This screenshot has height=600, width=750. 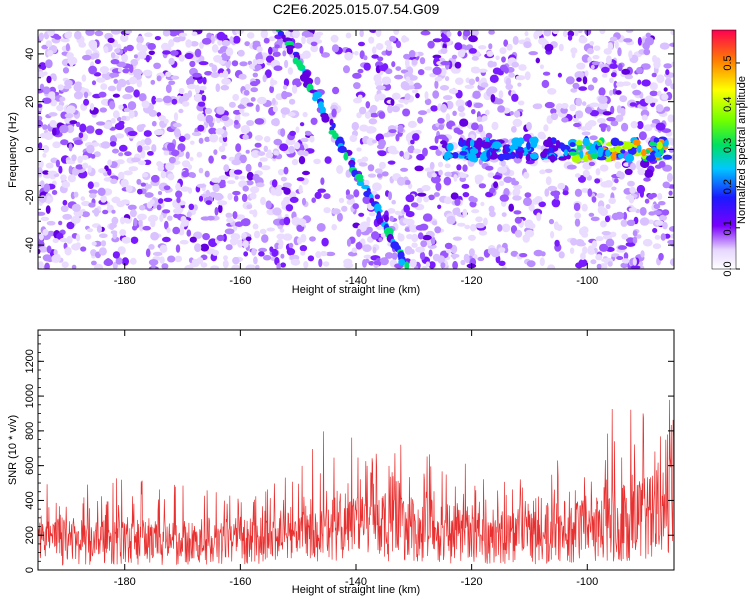 I want to click on spectrogram-x-tick-label: -120, so click(x=472, y=281).